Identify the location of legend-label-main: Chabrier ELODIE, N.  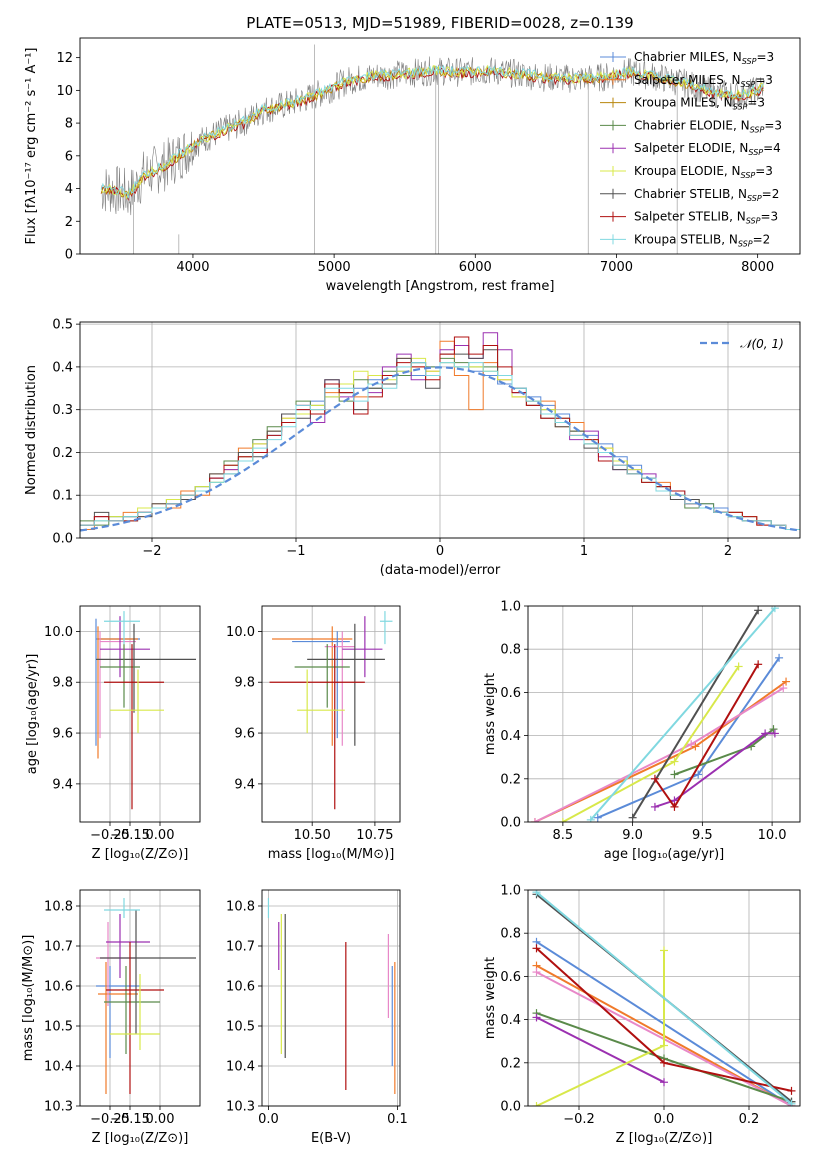
(692, 125).